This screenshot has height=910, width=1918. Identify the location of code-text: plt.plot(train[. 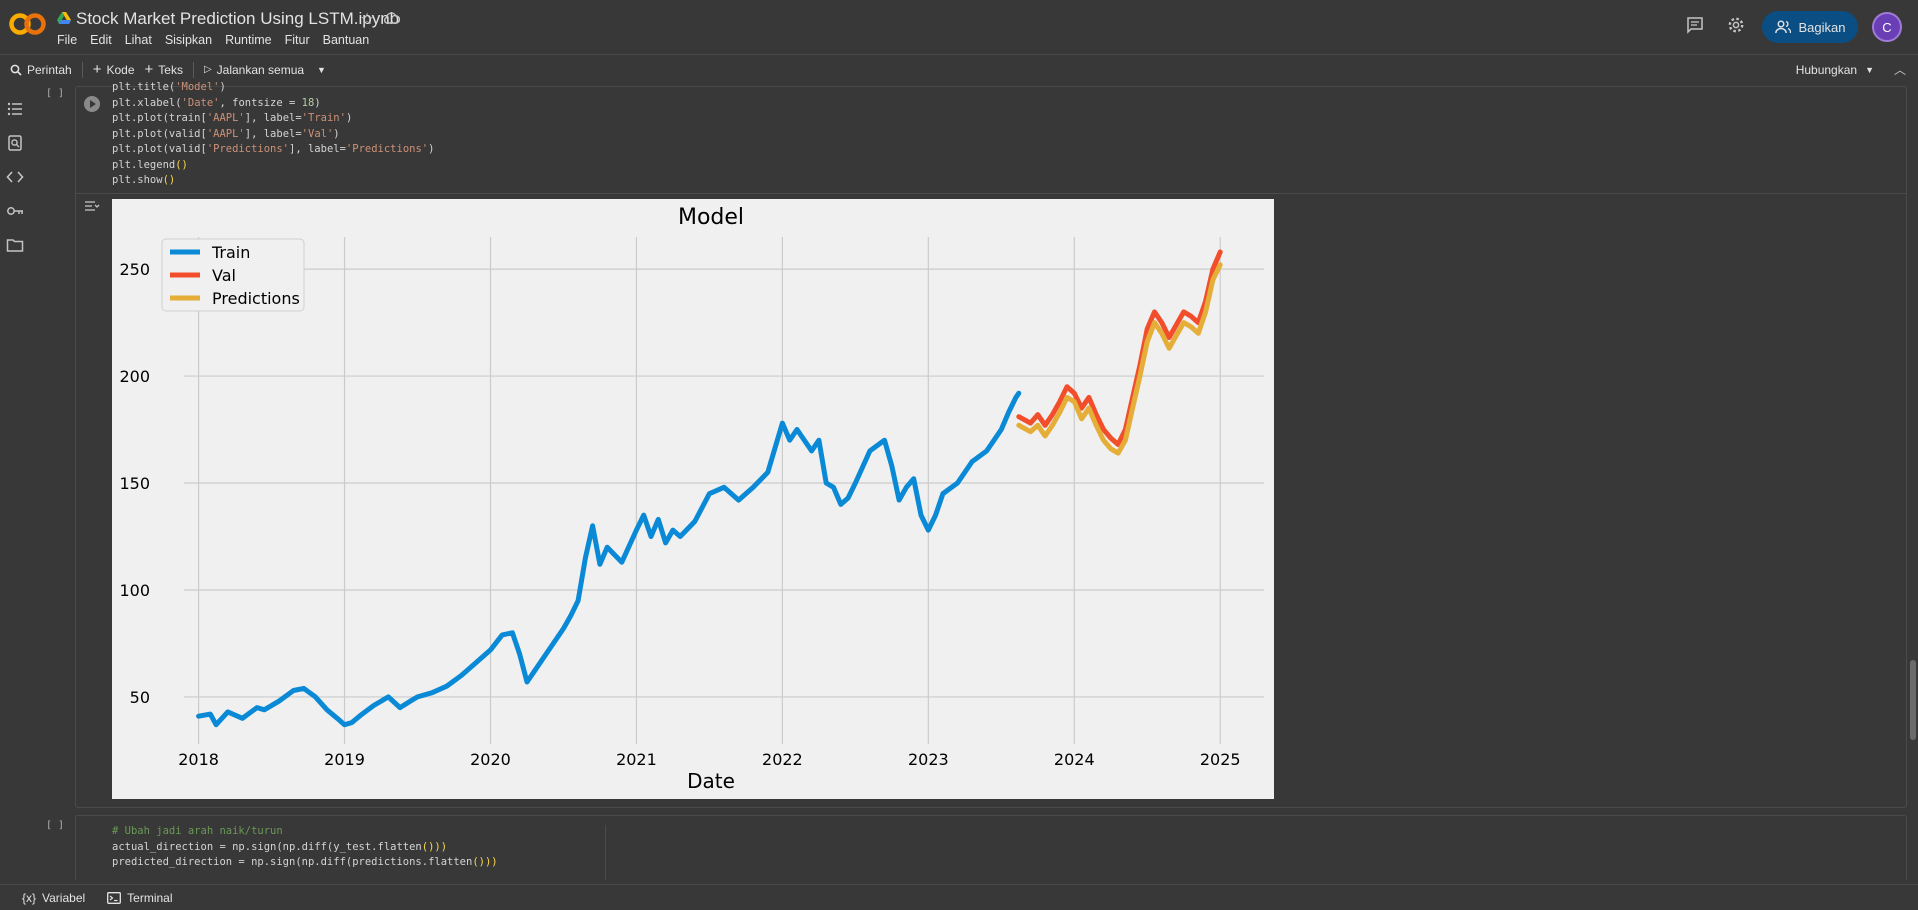
(159, 118).